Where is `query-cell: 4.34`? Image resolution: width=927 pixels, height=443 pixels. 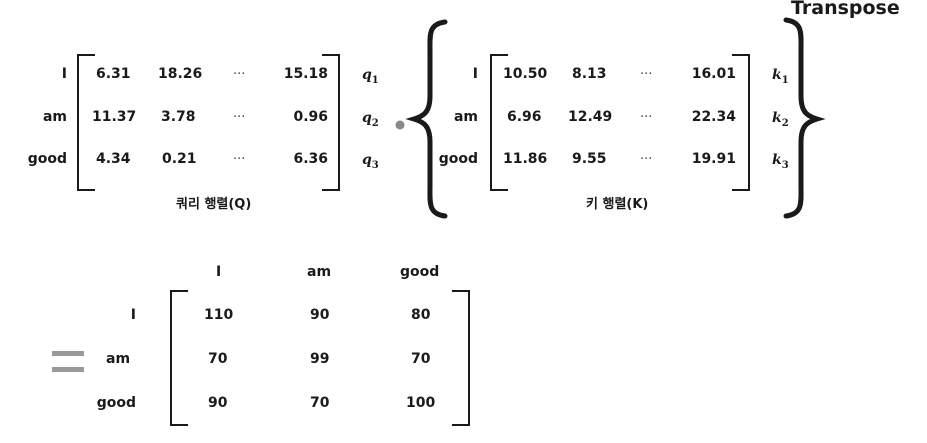 query-cell: 4.34 is located at coordinates (113, 159).